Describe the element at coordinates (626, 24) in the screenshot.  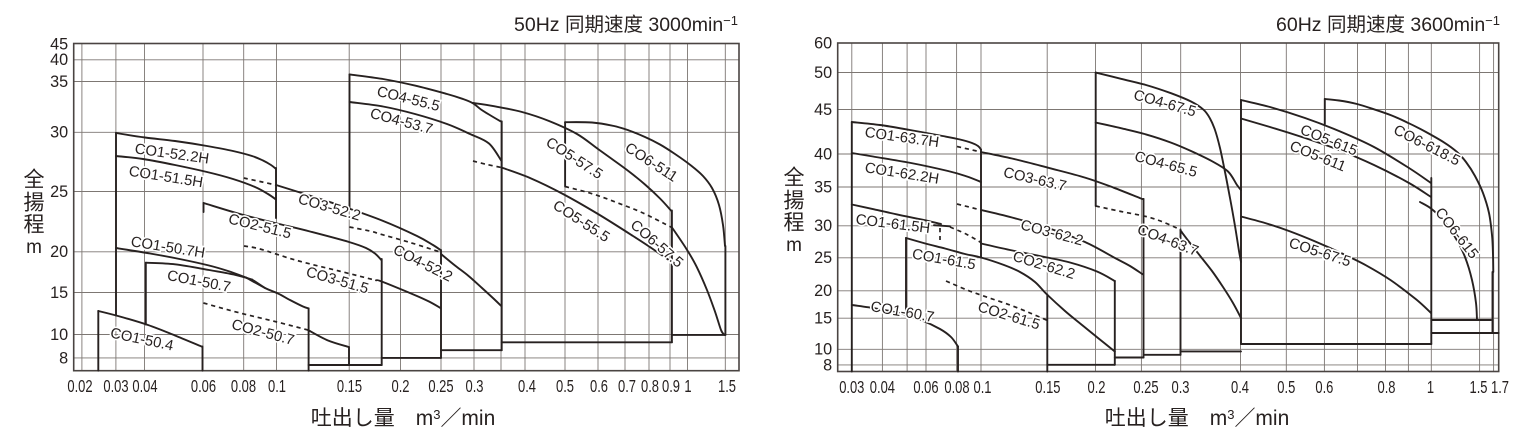
I see `svg-text: 50Hz 同期速度 3000min−1` at that location.